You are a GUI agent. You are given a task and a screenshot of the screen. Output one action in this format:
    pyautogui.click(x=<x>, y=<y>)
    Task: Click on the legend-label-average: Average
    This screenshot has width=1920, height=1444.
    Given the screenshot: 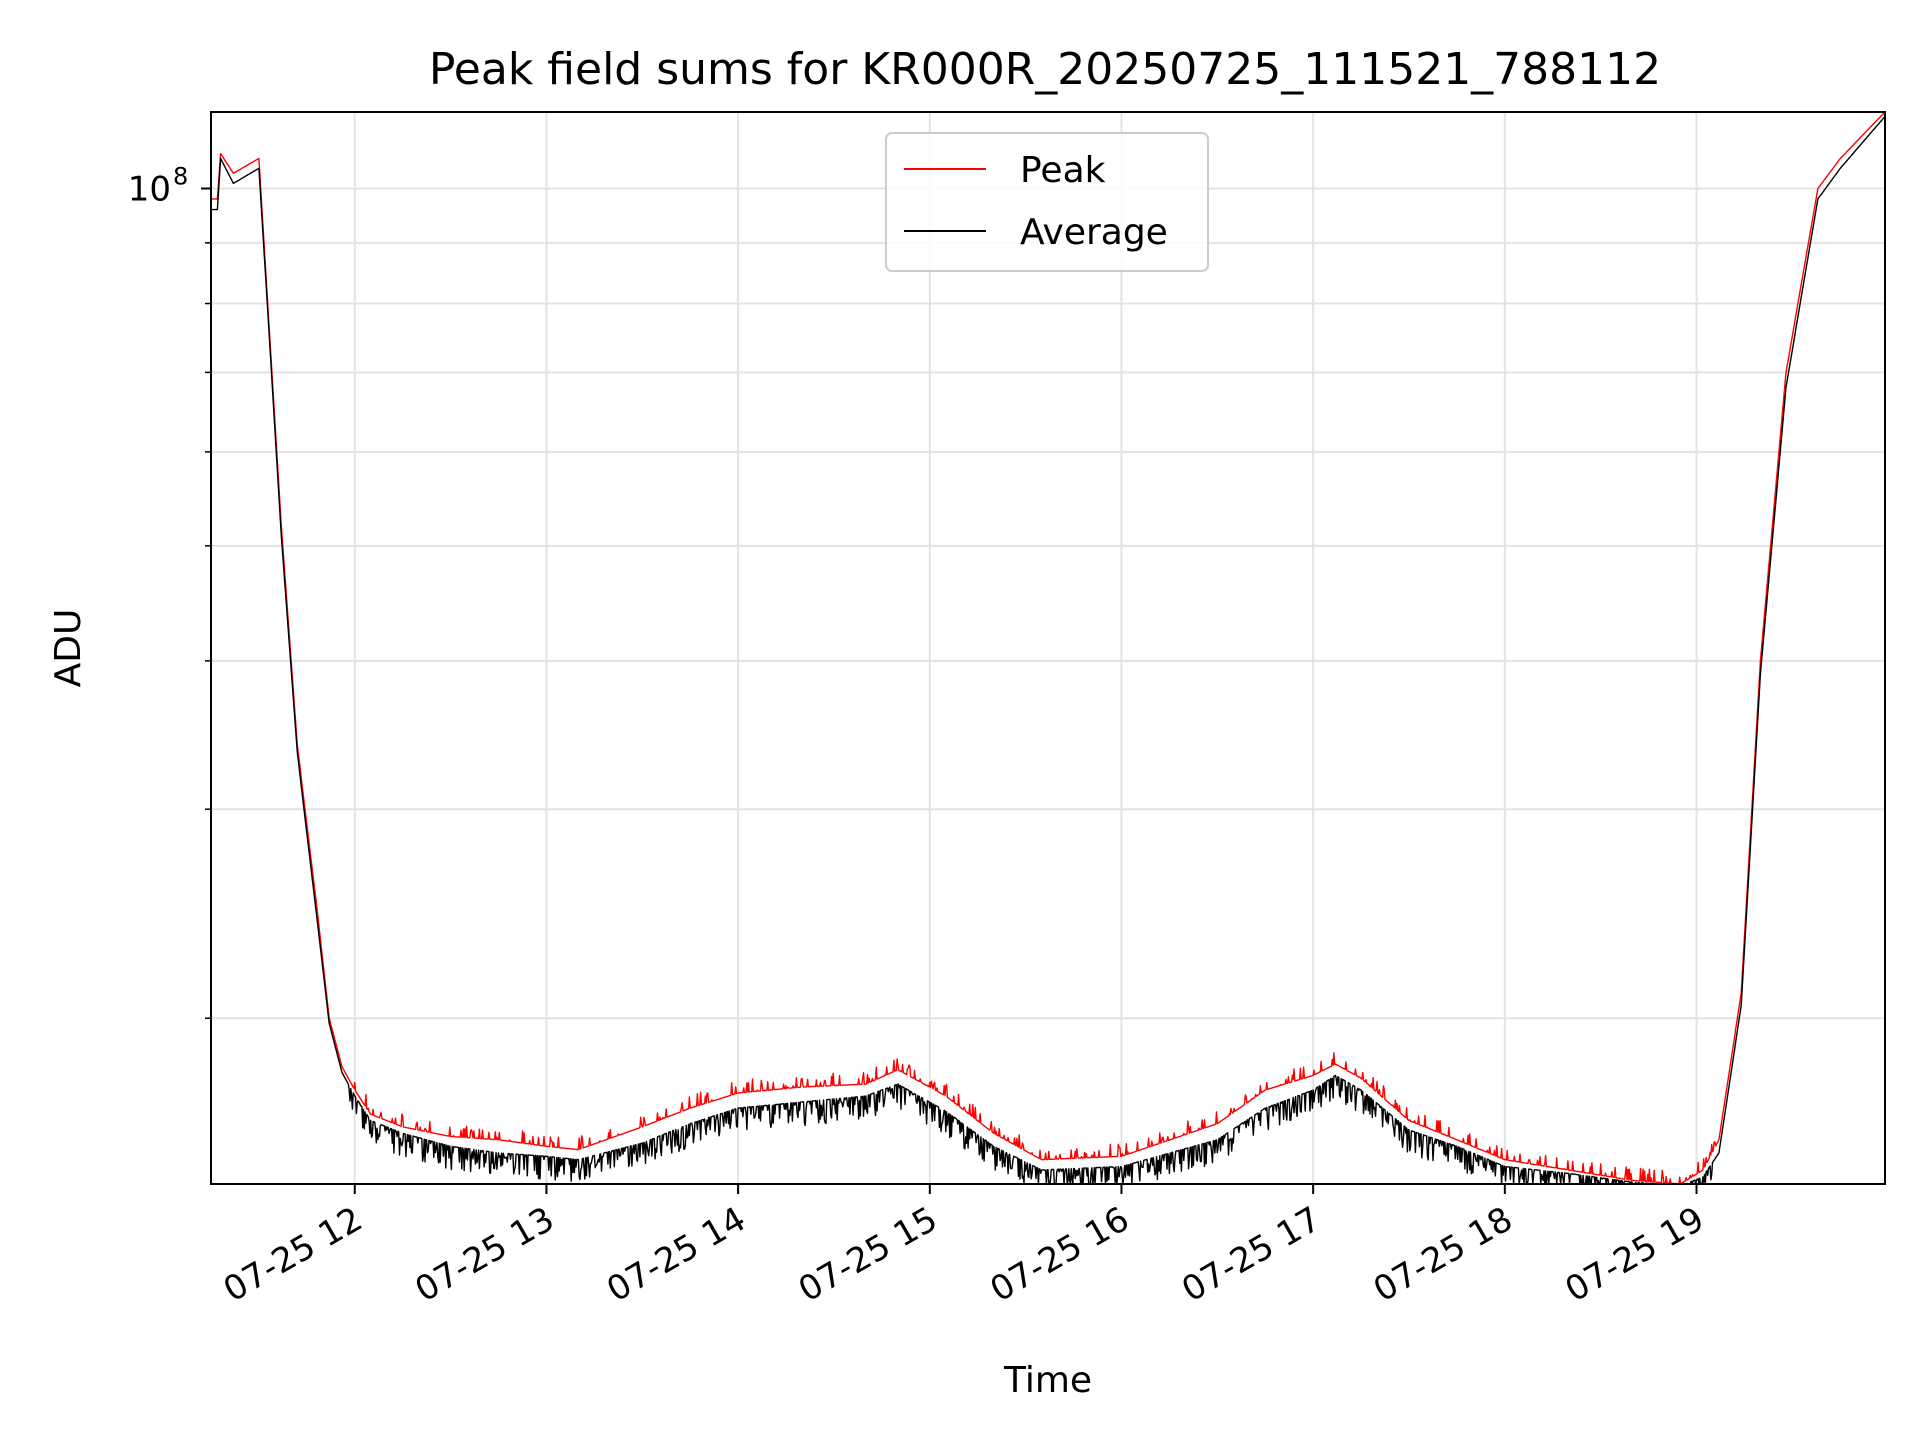 What is the action you would take?
    pyautogui.click(x=1094, y=232)
    